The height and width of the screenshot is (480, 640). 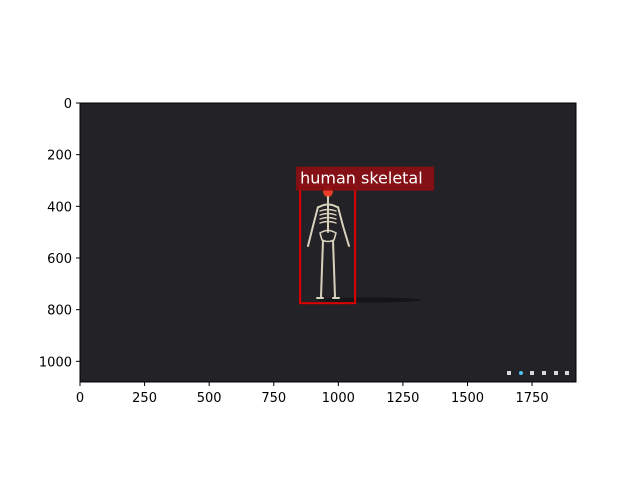 What do you see at coordinates (322, 269) in the screenshot?
I see `left-leg` at bounding box center [322, 269].